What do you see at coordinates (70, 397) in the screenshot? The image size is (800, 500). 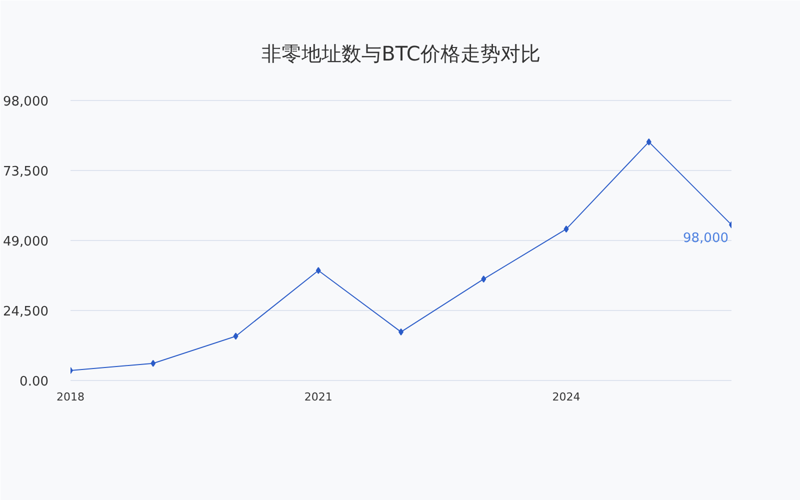 I see `x-tick-label: 2018` at bounding box center [70, 397].